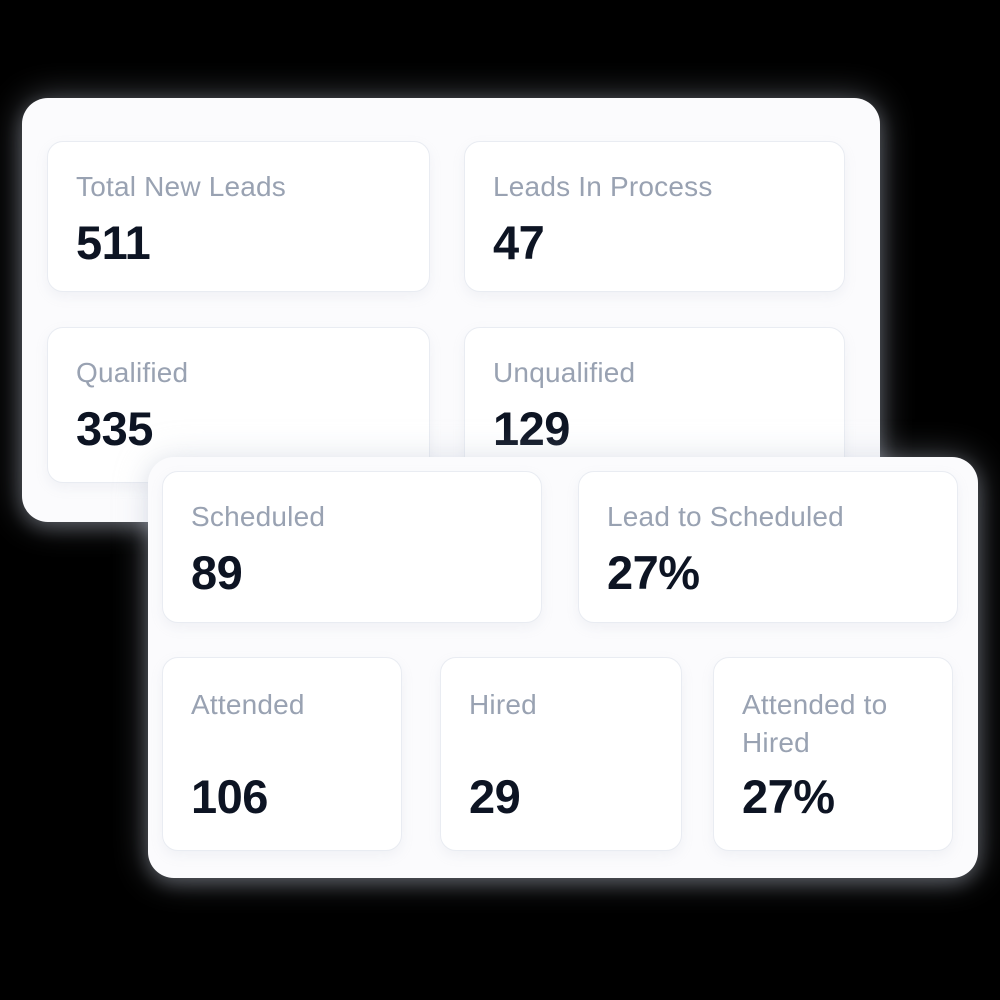 The width and height of the screenshot is (1000, 1000). Describe the element at coordinates (181, 186) in the screenshot. I see `stat-label: Total New Leads` at that location.